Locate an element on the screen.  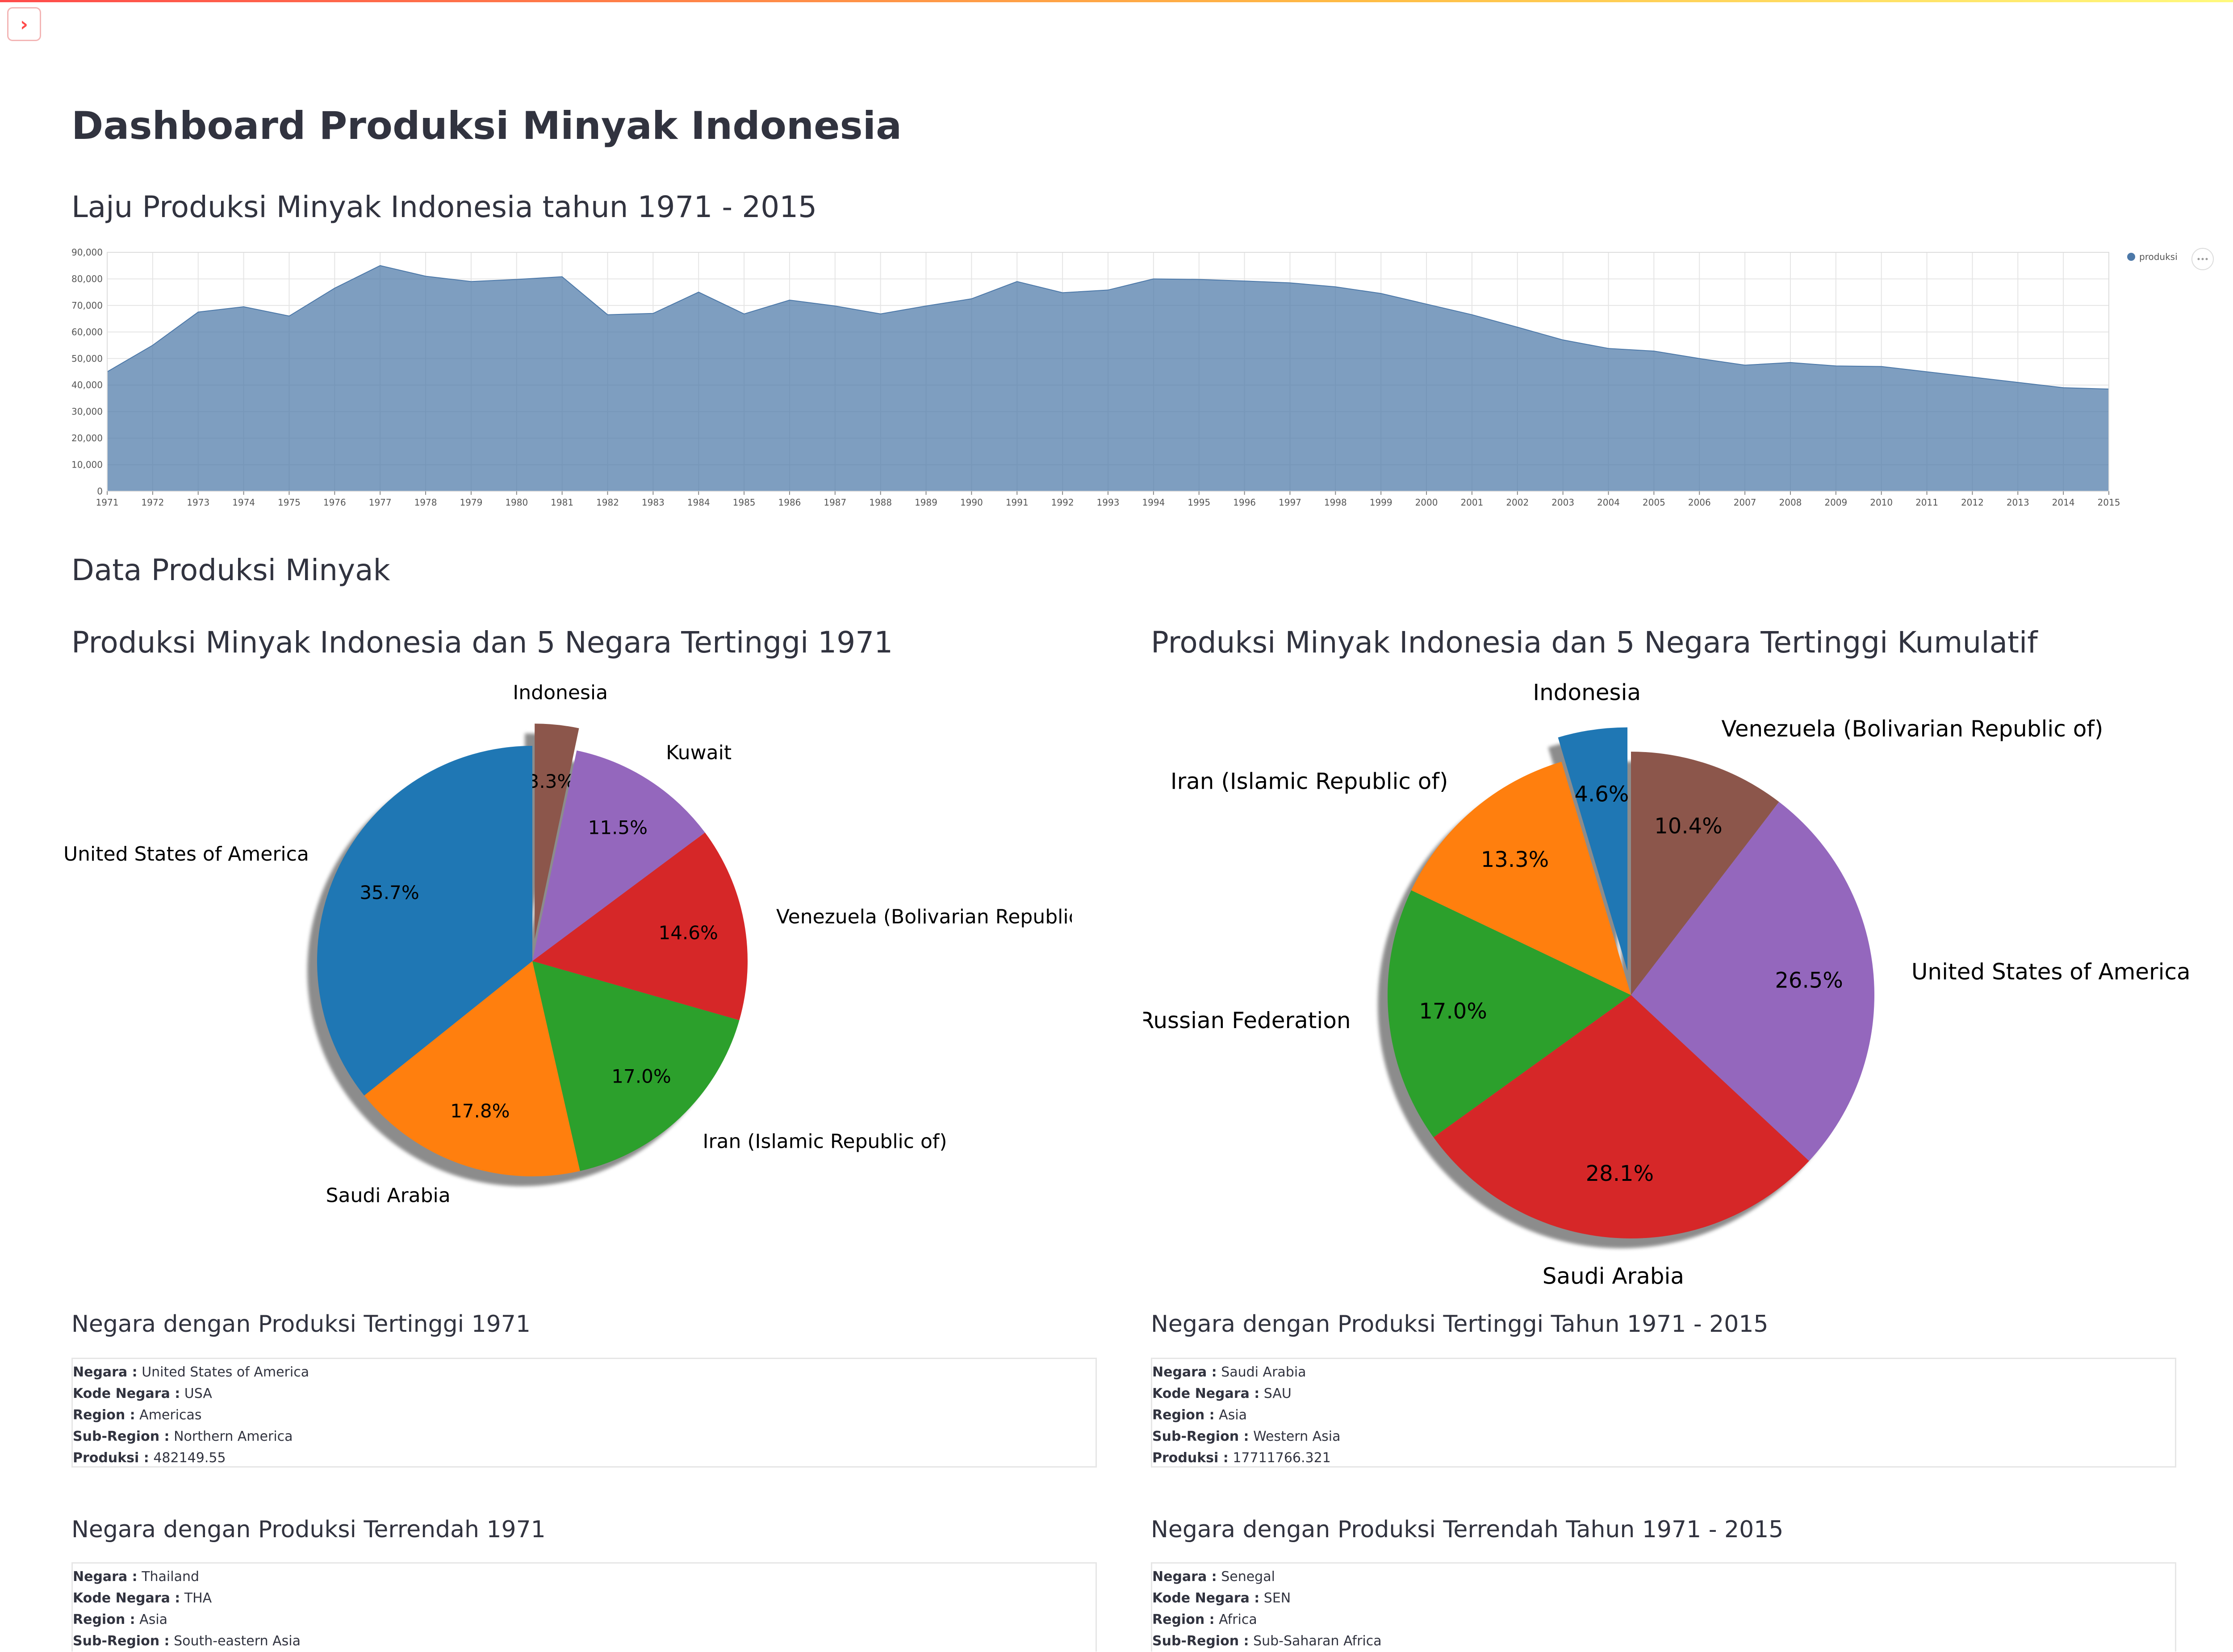
x-tick-label: 2002 is located at coordinates (1517, 503).